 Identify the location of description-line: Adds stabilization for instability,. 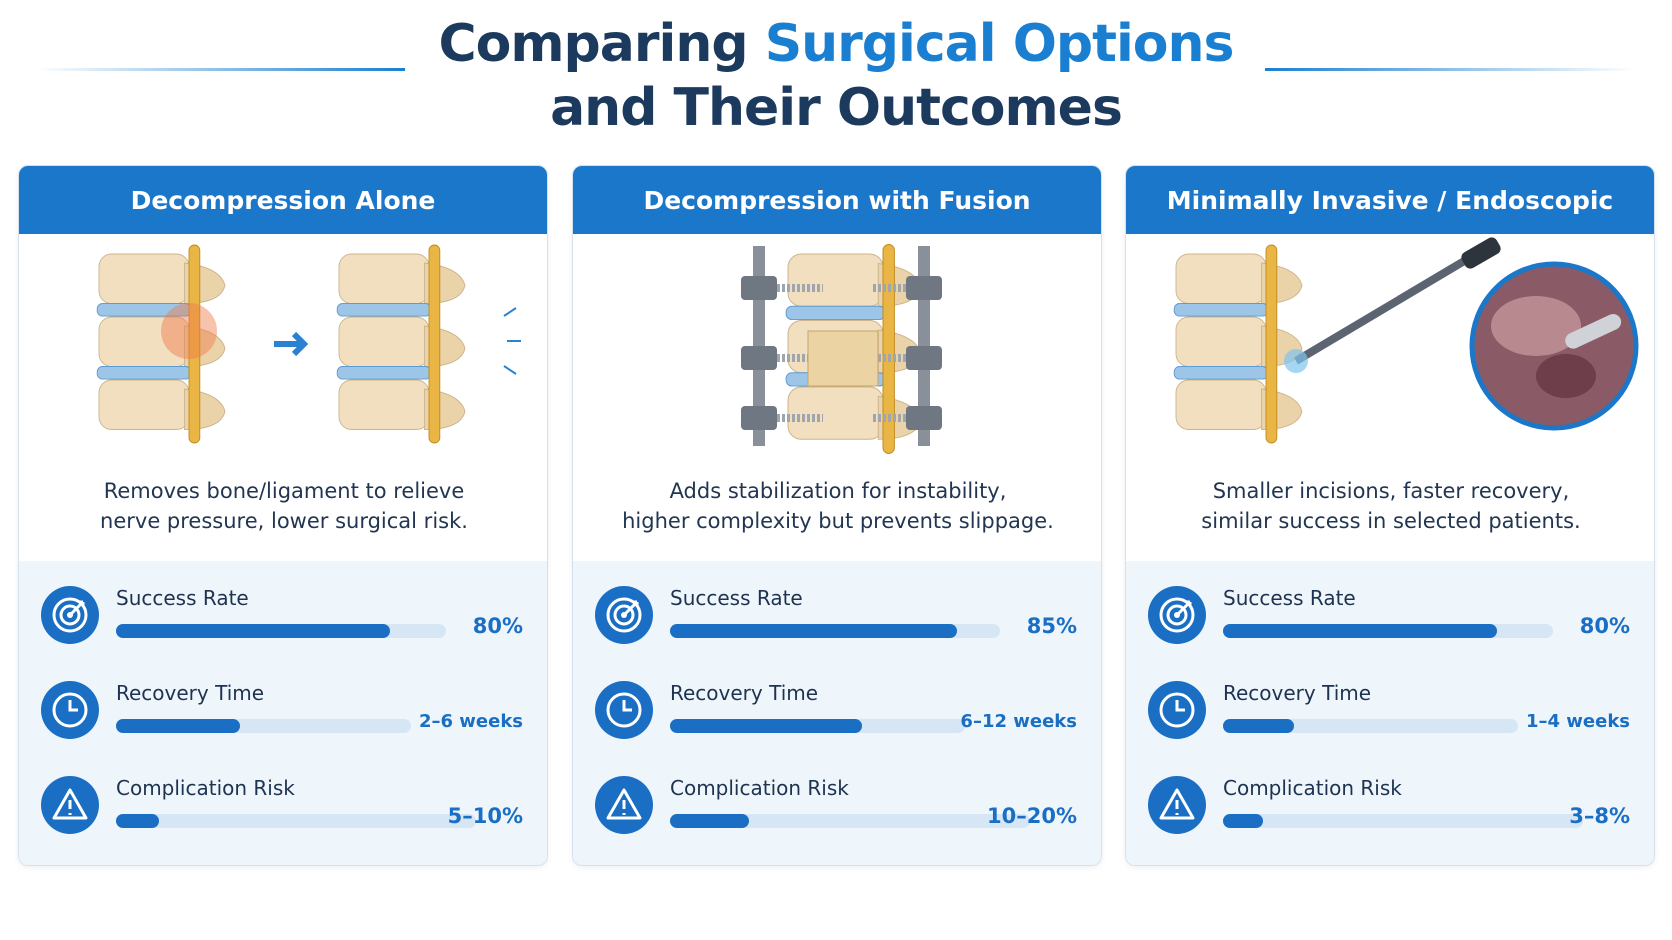
(838, 491).